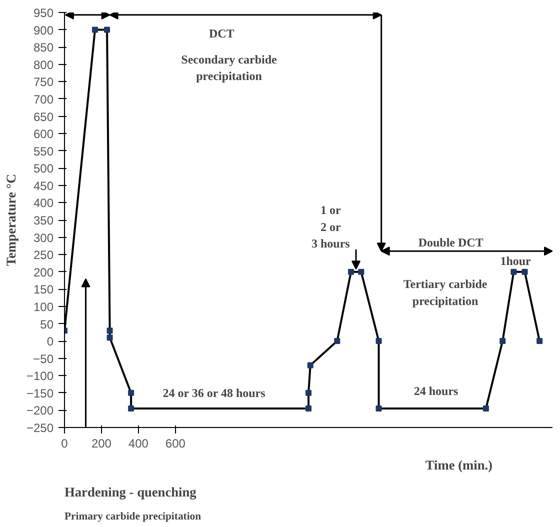  What do you see at coordinates (451, 242) in the screenshot?
I see `annotation: Double DCT` at bounding box center [451, 242].